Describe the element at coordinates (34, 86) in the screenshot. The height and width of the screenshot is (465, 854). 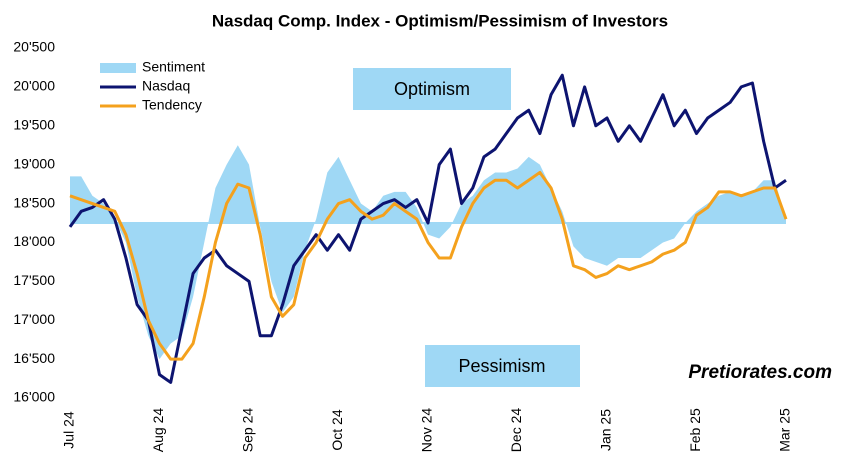
I see `y-tick-label: 20'000` at that location.